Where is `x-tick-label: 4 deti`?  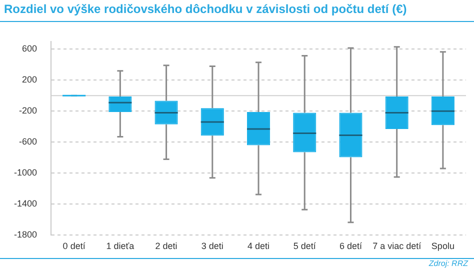
x-tick-label: 4 deti is located at coordinates (258, 246).